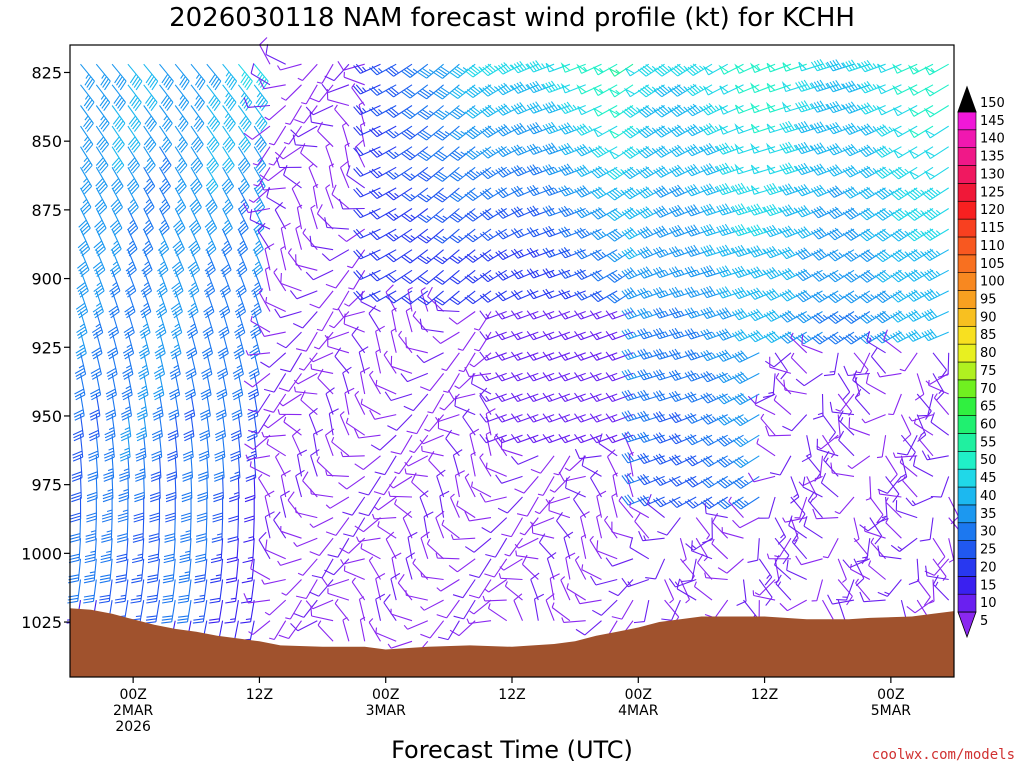 Image resolution: width=1024 pixels, height=768 pixels. Describe the element at coordinates (943, 755) in the screenshot. I see `credit-text: coolwx.com/models` at that location.